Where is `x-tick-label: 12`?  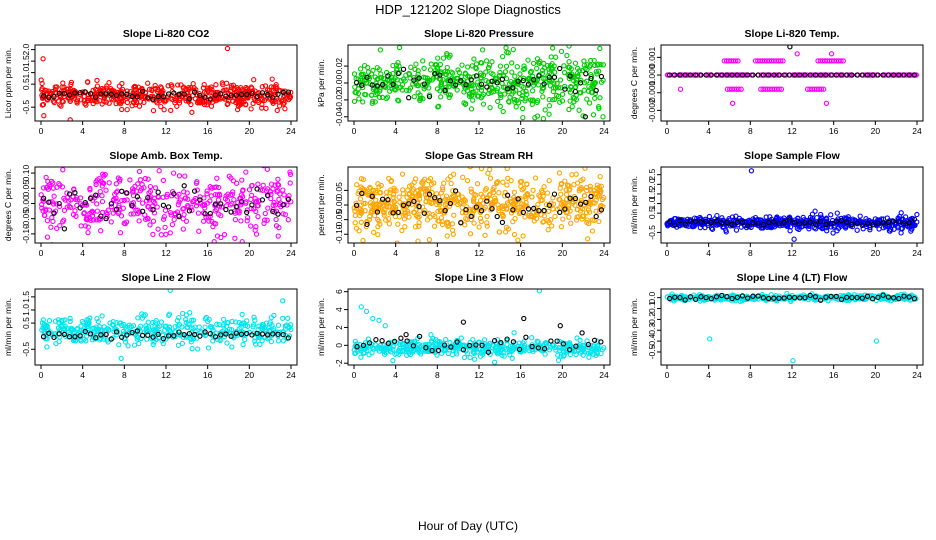 x-tick-label: 12 is located at coordinates (792, 375).